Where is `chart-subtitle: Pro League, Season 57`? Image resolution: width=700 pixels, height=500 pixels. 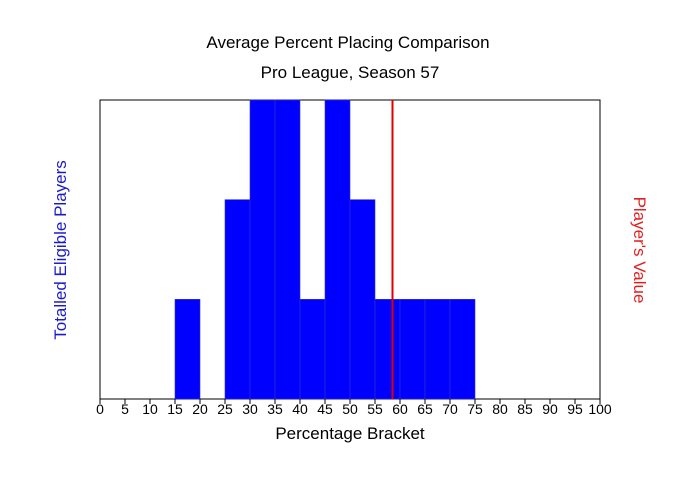 chart-subtitle: Pro League, Season 57 is located at coordinates (350, 72).